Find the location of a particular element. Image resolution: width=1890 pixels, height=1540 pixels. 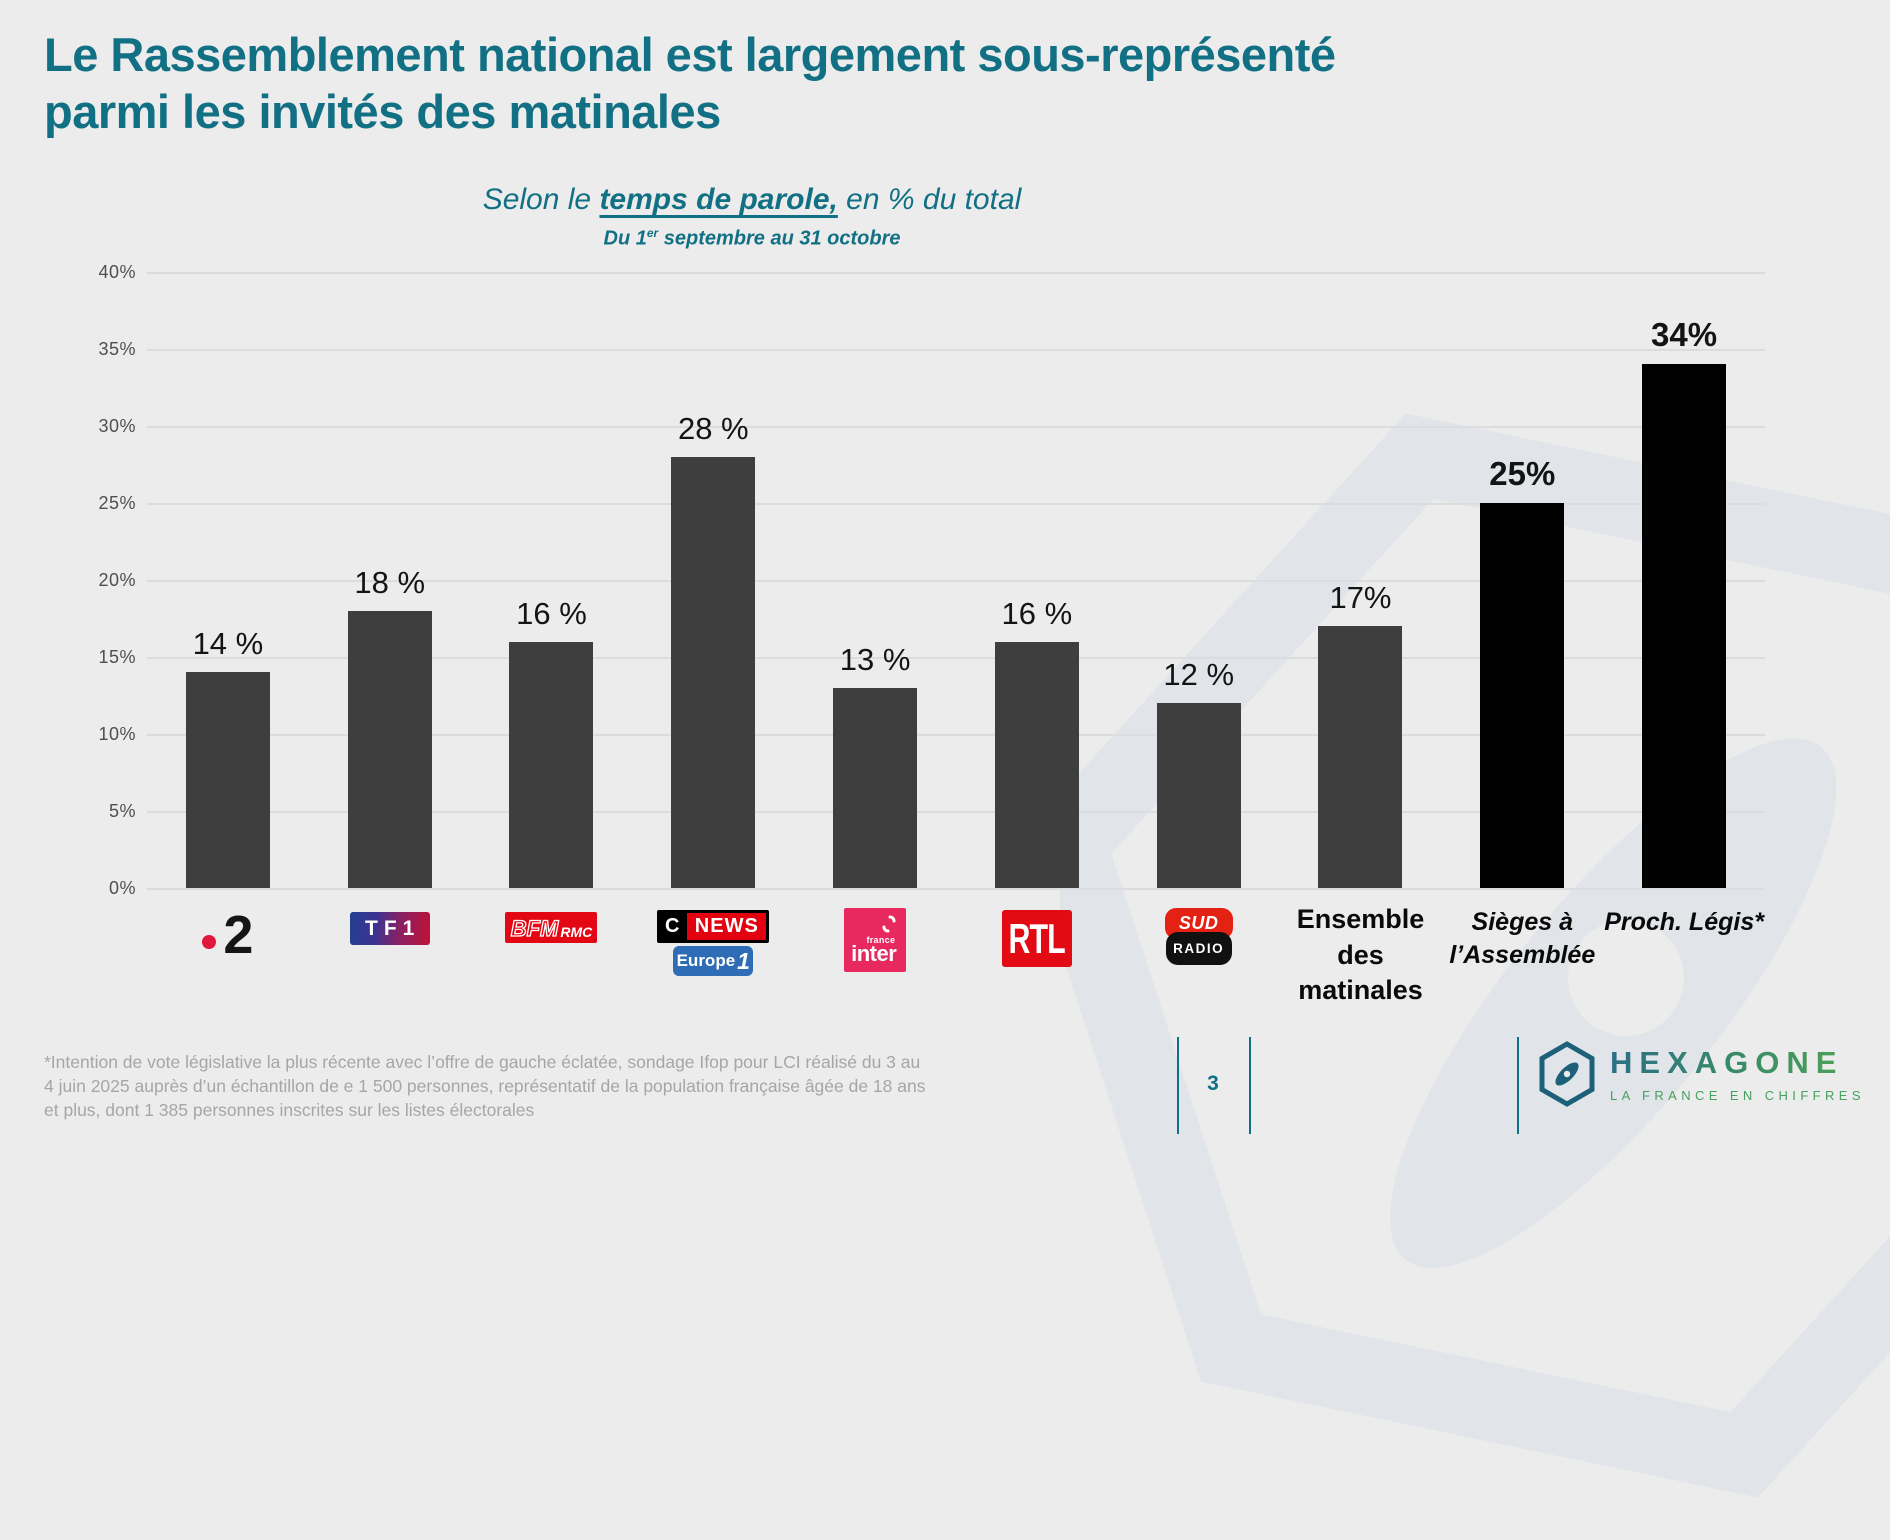

tf1-logo-text: TF1 is located at coordinates (393, 928).